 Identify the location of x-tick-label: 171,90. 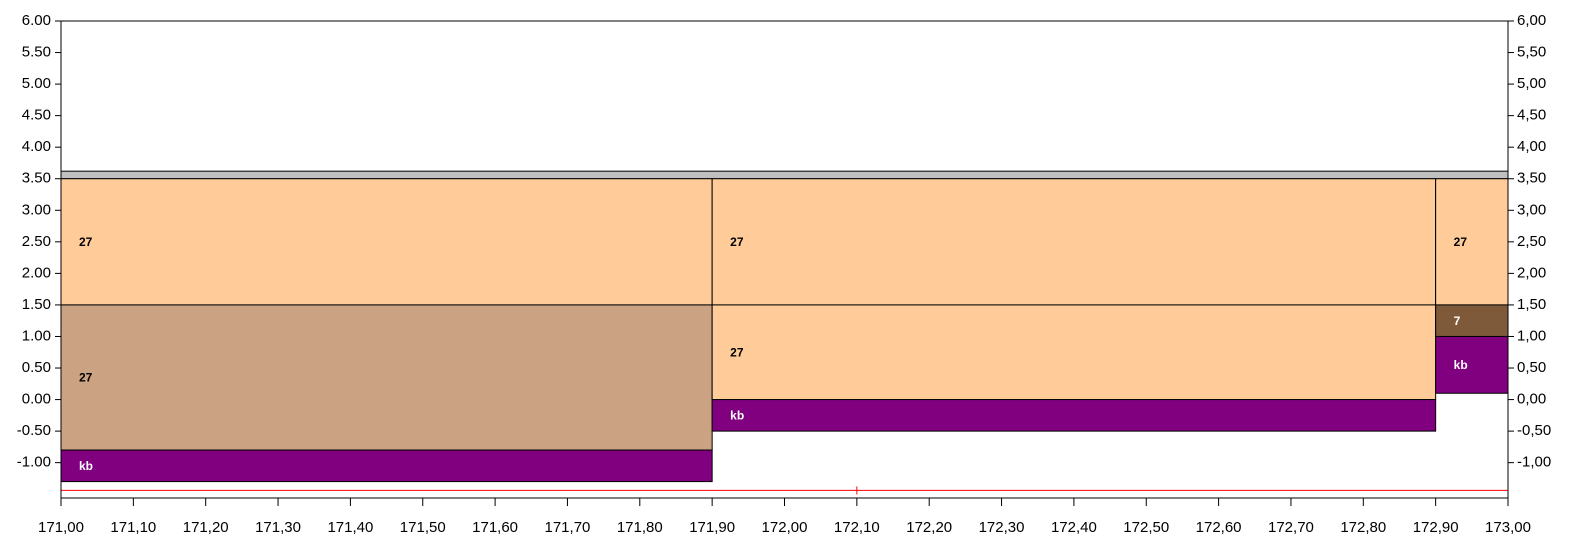
(712, 527).